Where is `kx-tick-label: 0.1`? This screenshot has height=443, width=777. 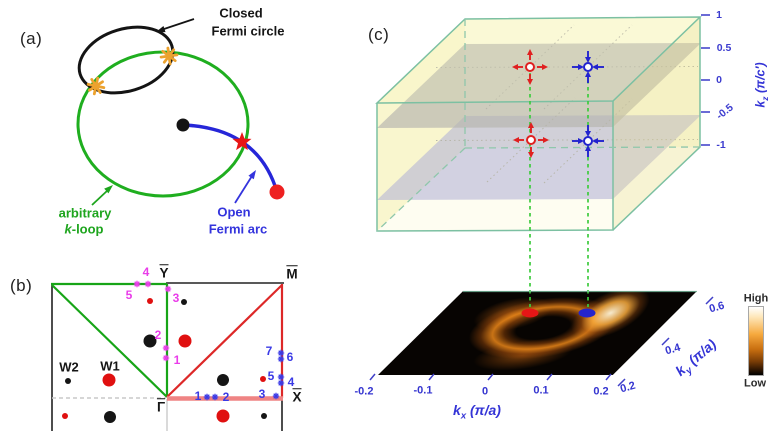
kx-tick-label: 0.1 is located at coordinates (541, 390).